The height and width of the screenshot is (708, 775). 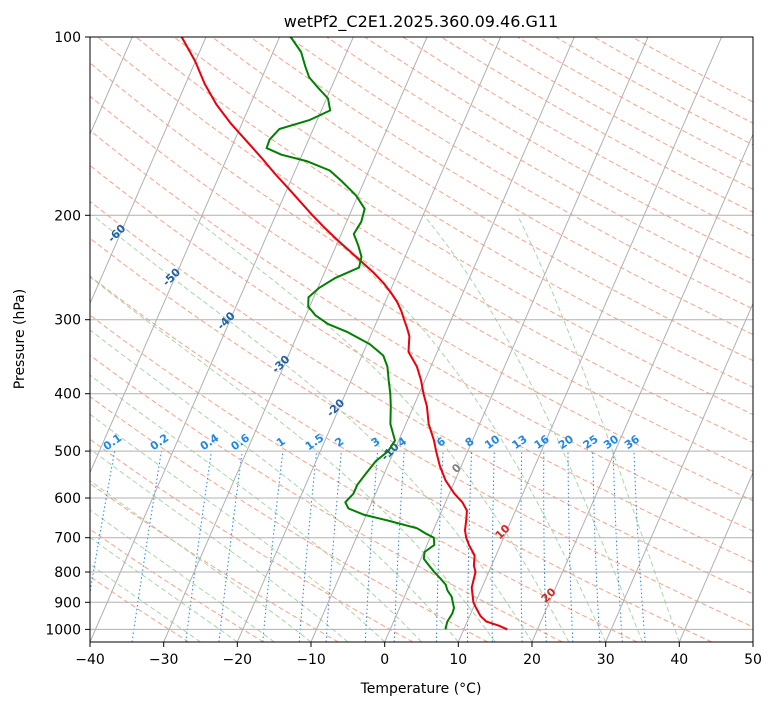 I want to click on x-tick-label: −40, so click(x=90, y=660).